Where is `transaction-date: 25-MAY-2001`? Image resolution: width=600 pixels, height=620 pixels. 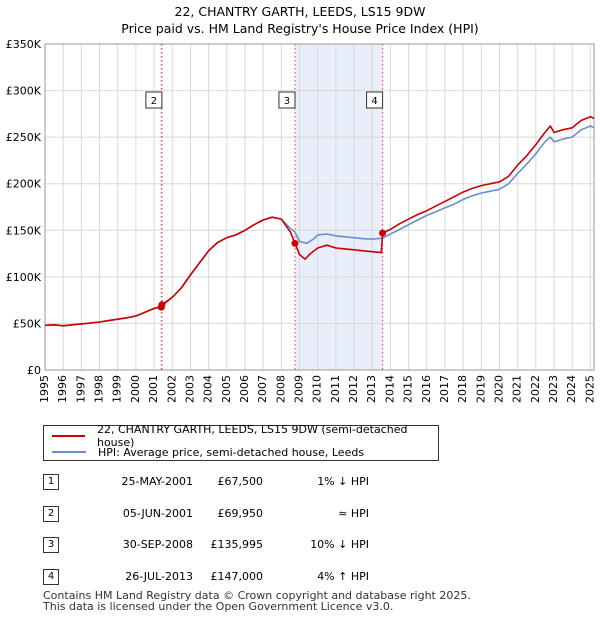
transaction-date: 25-MAY-2001 is located at coordinates (157, 481).